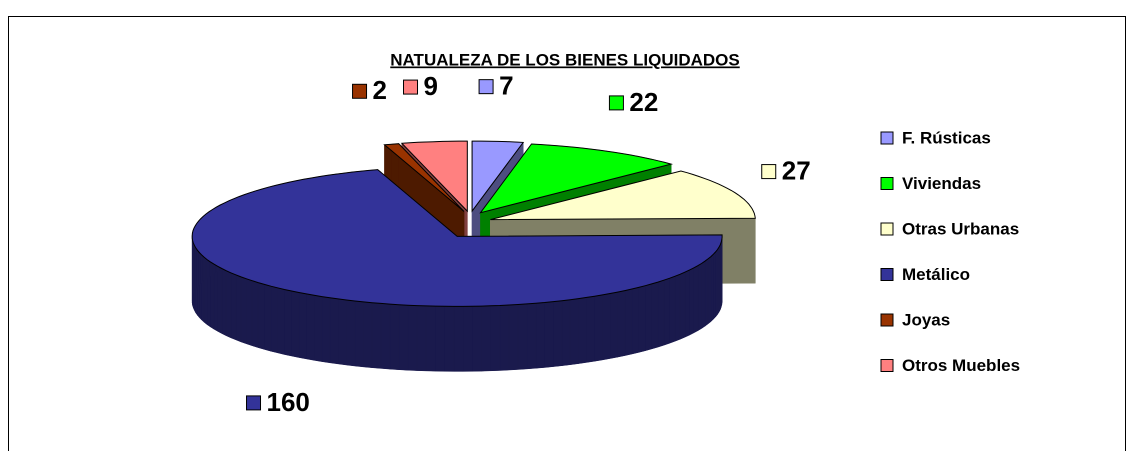 The image size is (1134, 451). Describe the element at coordinates (941, 183) in the screenshot. I see `legend-label: Viviendas` at that location.